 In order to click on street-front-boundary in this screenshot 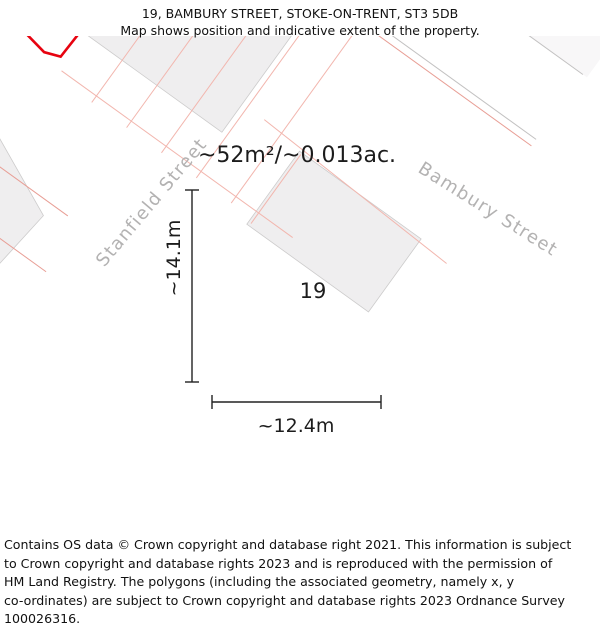, I will do `click(298, 91)`.